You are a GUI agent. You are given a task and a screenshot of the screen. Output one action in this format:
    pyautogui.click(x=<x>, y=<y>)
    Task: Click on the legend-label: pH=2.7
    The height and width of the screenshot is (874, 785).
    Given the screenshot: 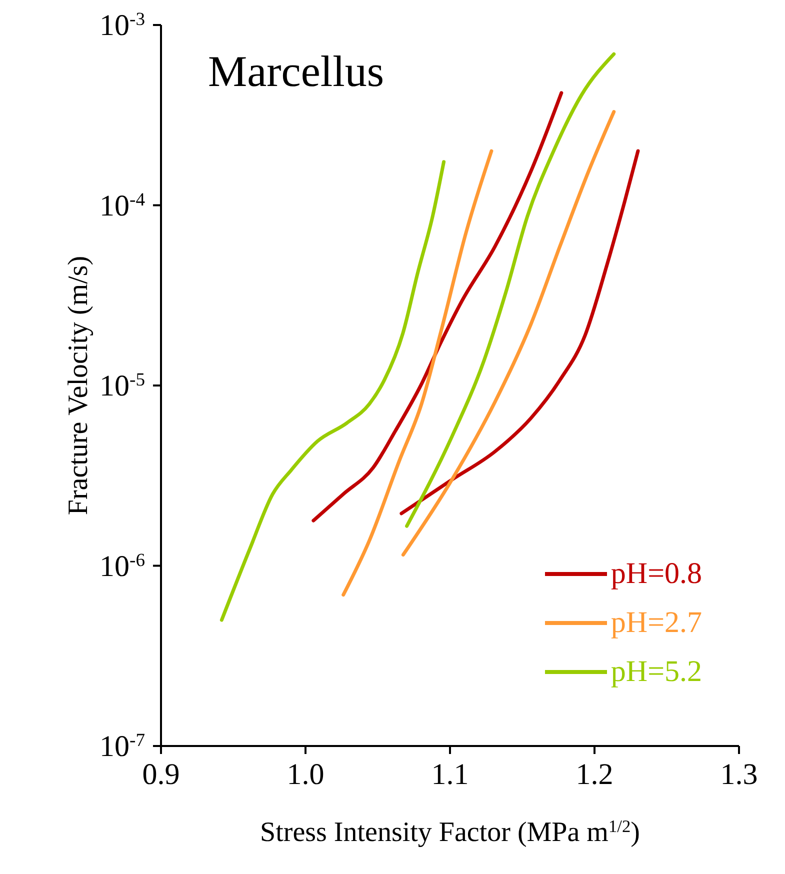 What is the action you would take?
    pyautogui.click(x=656, y=622)
    